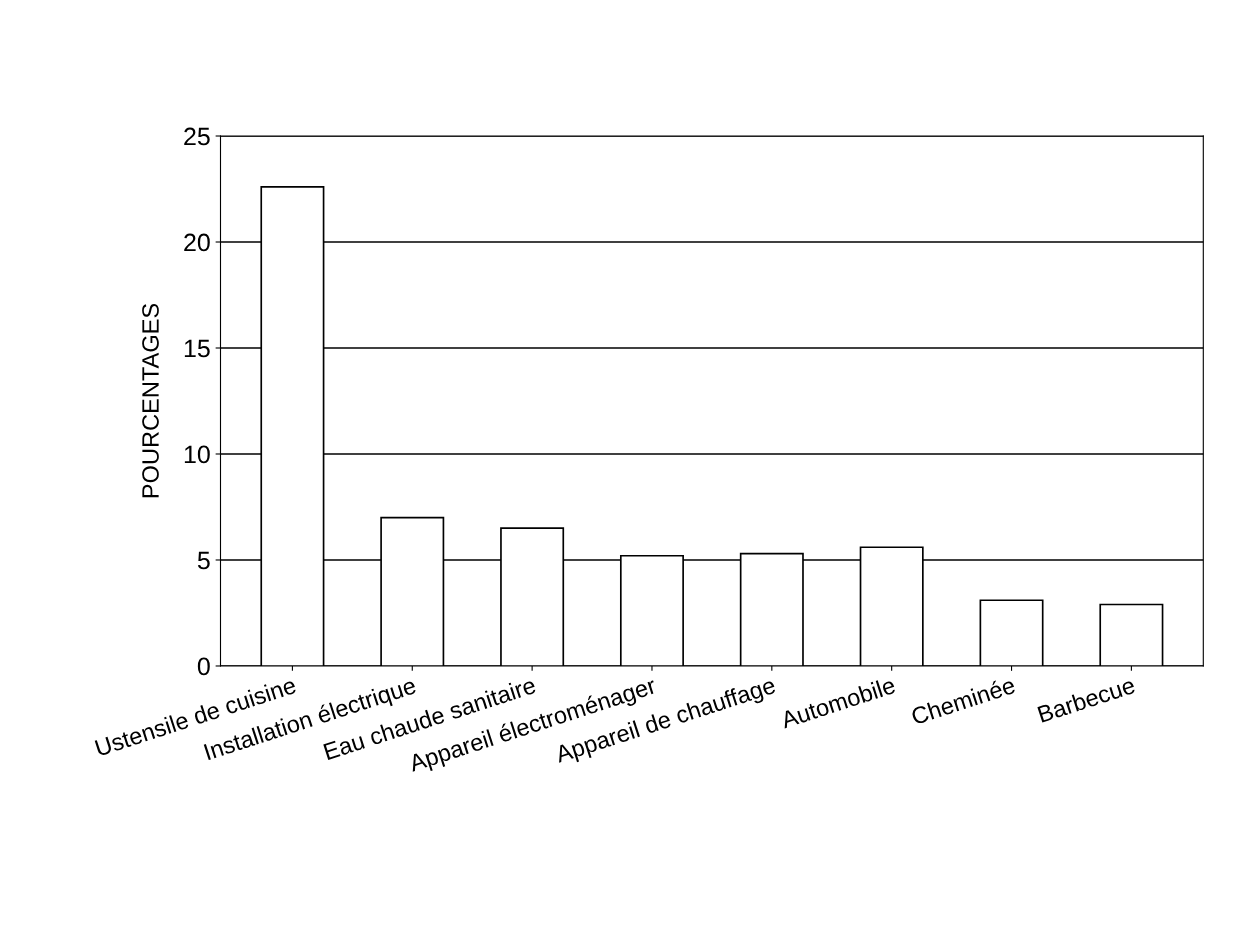 The image size is (1260, 938). I want to click on y-tick-label: 10, so click(197, 454).